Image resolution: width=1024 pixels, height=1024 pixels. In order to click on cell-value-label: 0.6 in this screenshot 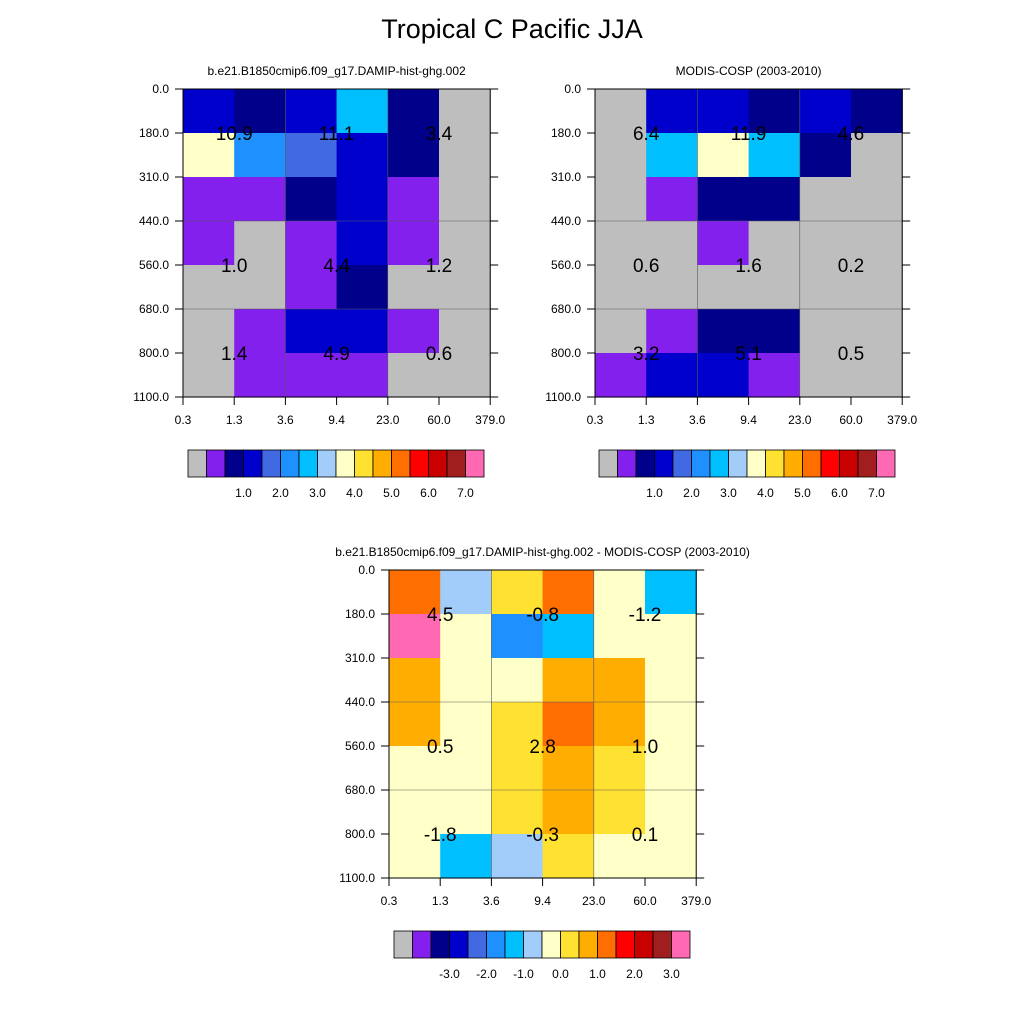, I will do `click(646, 266)`.